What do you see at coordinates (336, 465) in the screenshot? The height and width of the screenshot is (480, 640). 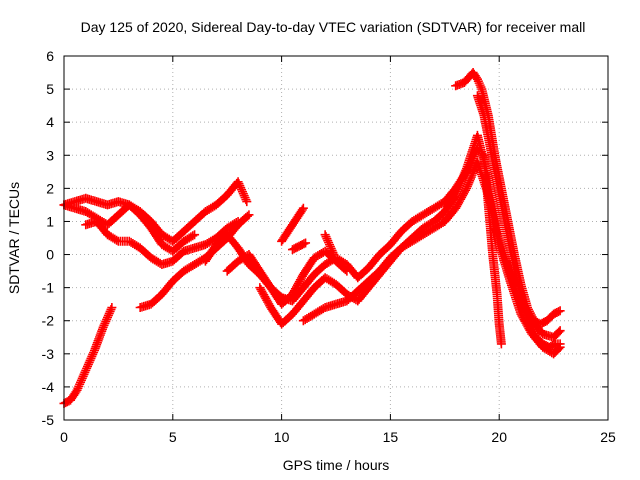 I see `x-axis-label: GPS time / hours` at bounding box center [336, 465].